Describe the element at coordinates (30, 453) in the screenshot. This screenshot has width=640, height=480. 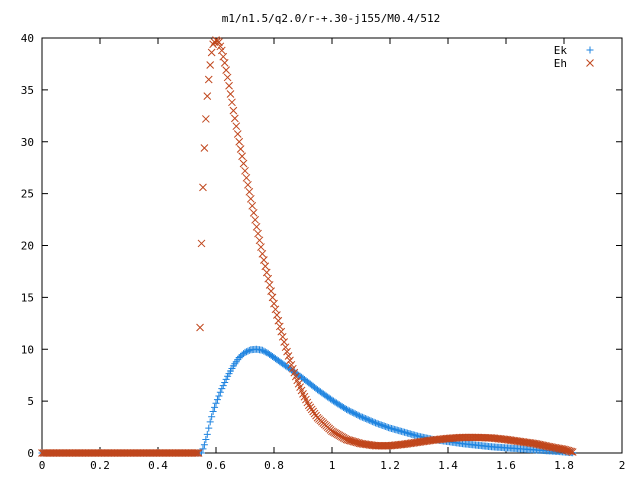
I see `y-tick-label: 0` at that location.